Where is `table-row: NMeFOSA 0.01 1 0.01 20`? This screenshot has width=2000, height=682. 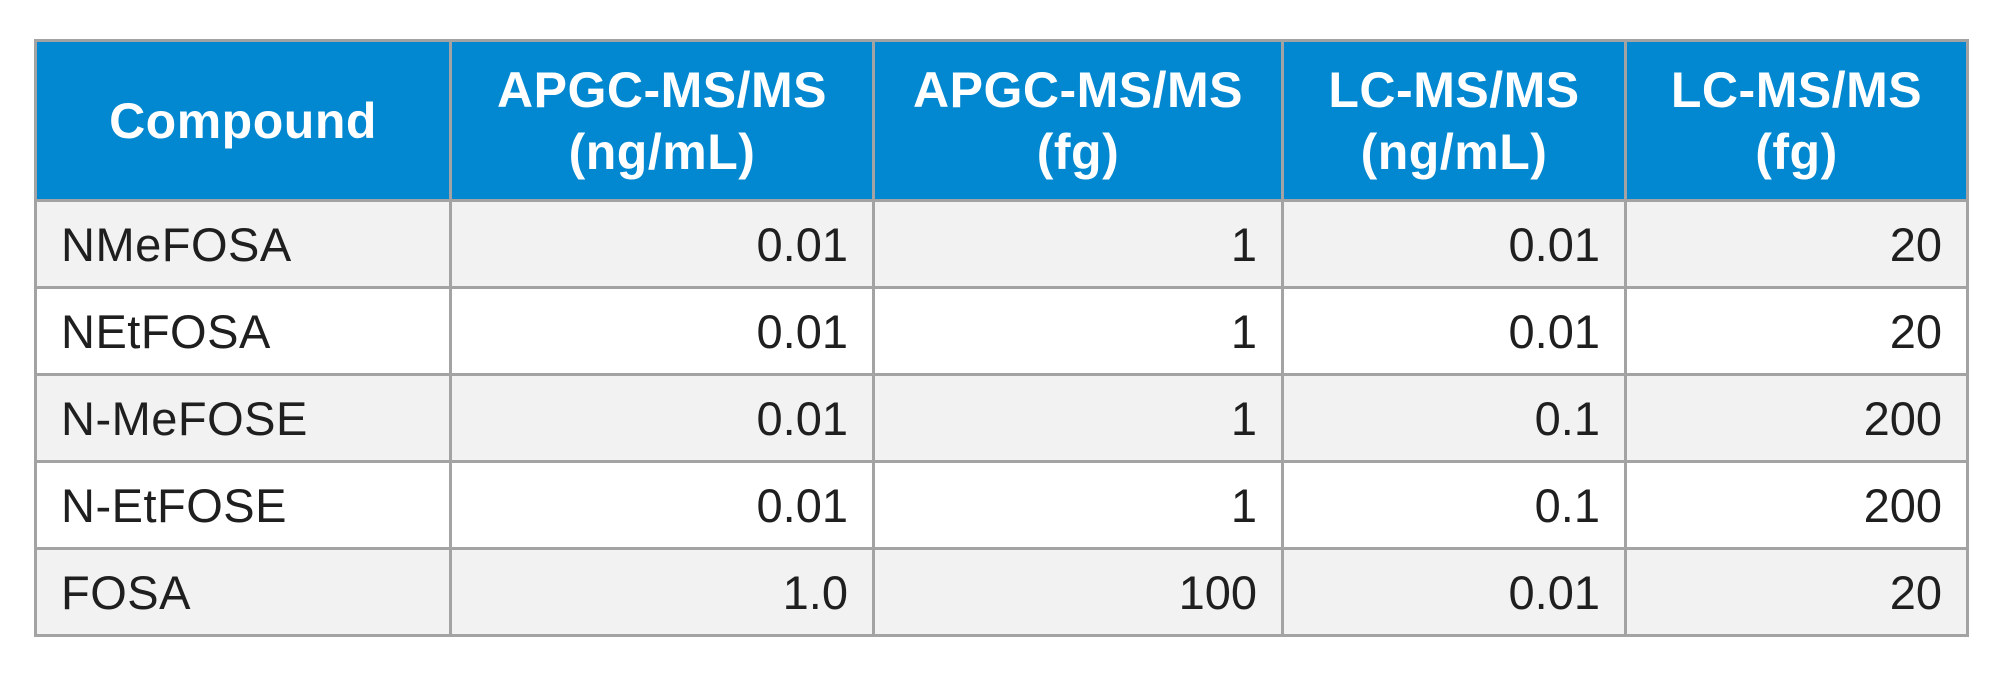
table-row: NMeFOSA 0.01 1 0.01 20 is located at coordinates (1001, 244).